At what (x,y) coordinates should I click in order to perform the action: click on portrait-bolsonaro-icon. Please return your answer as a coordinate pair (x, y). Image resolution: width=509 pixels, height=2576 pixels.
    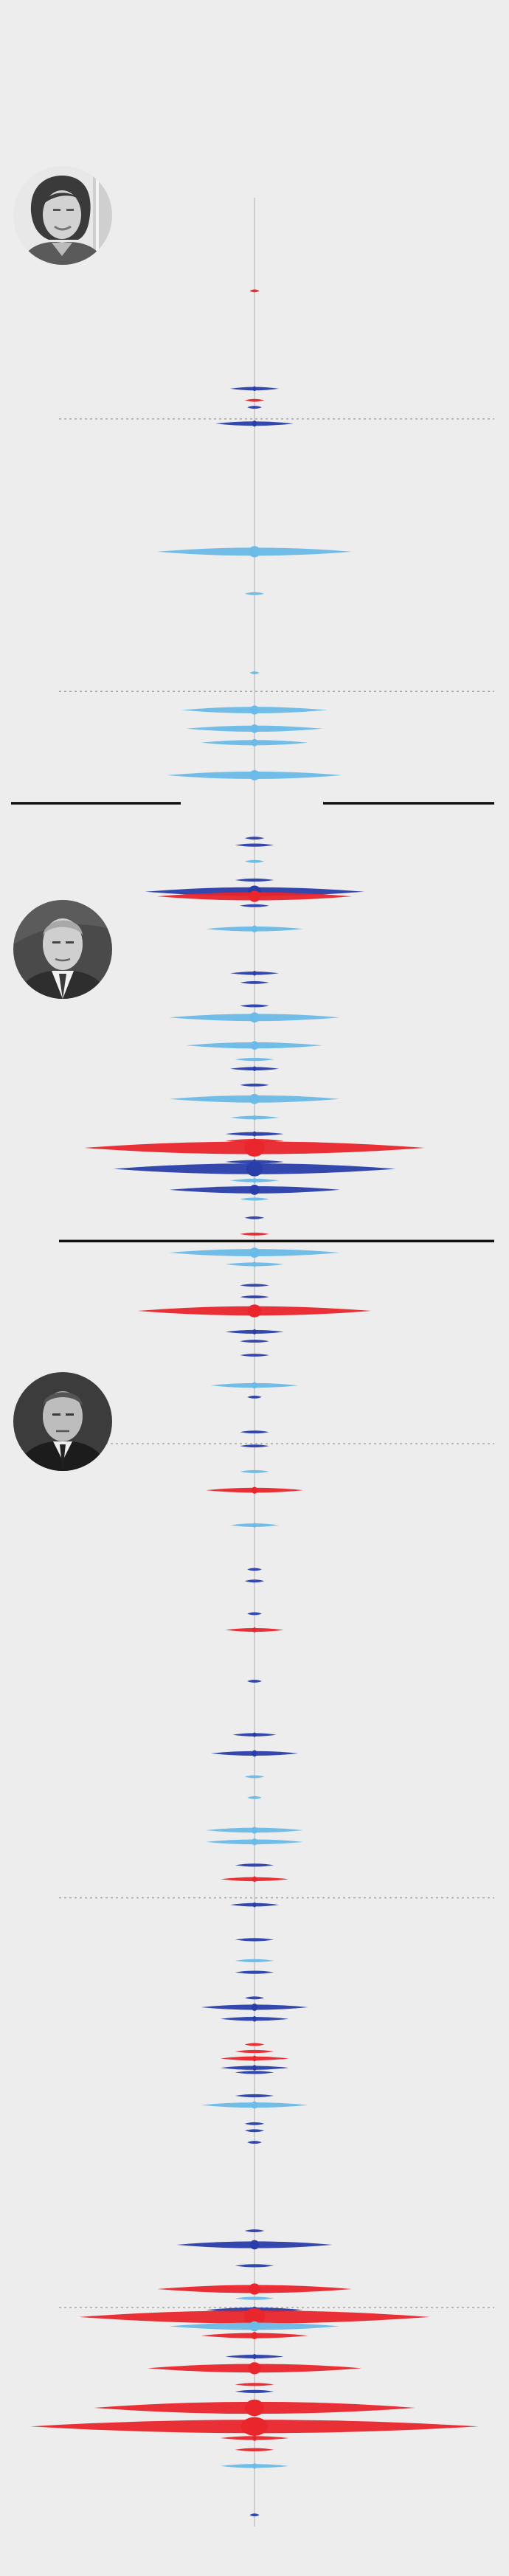
    Looking at the image, I should click on (63, 1422).